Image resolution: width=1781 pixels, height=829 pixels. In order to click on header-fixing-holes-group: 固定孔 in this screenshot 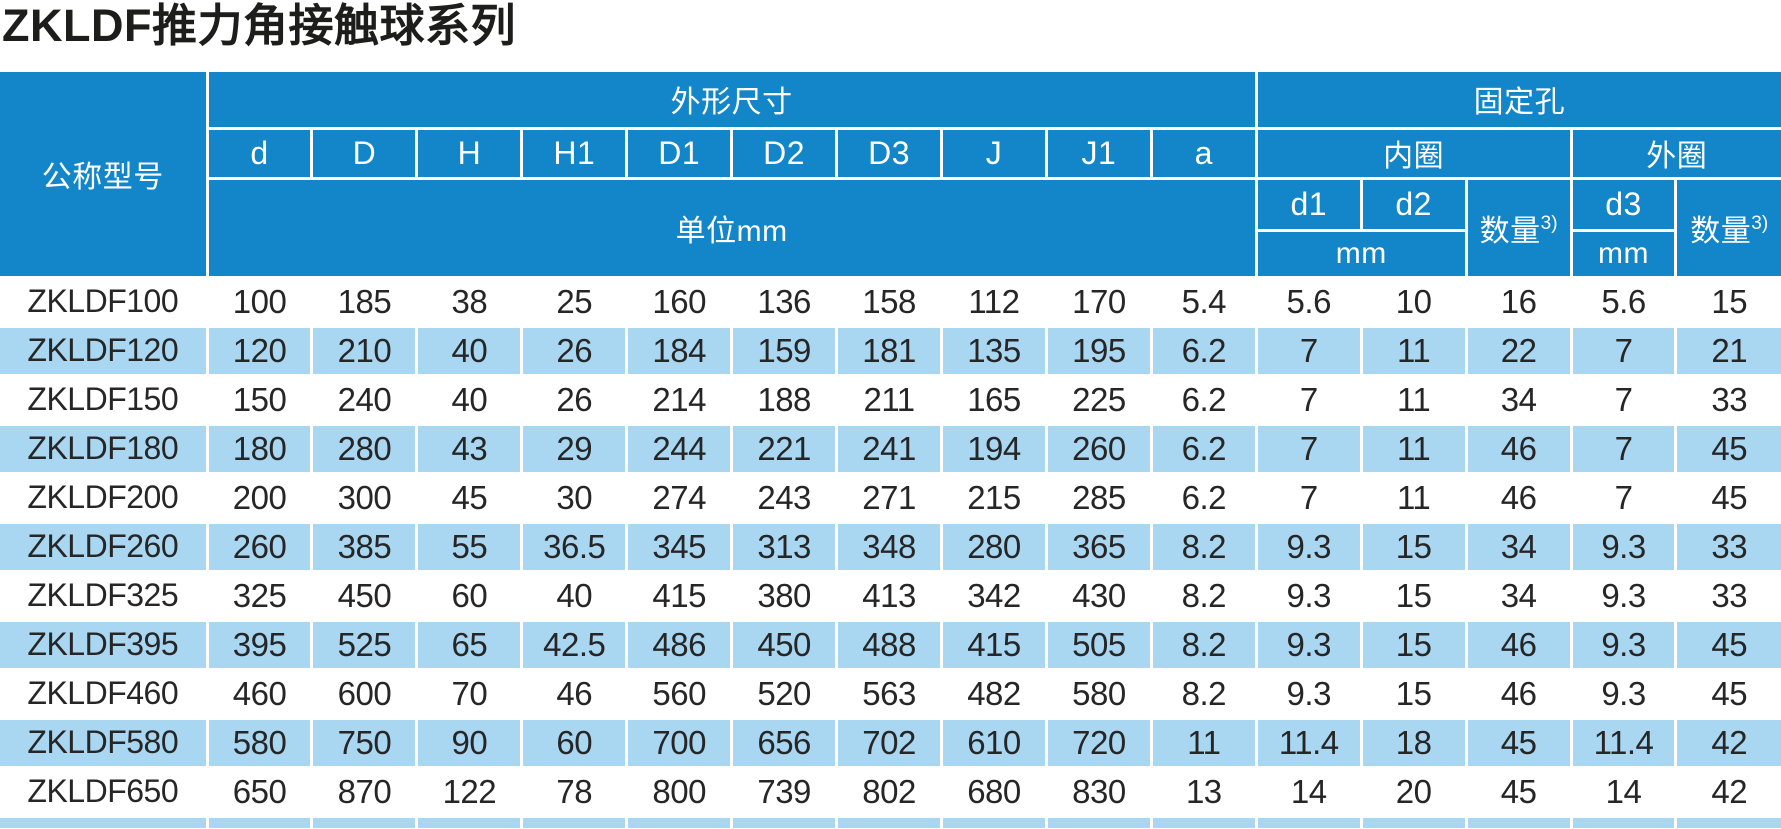, I will do `click(1517, 101)`.